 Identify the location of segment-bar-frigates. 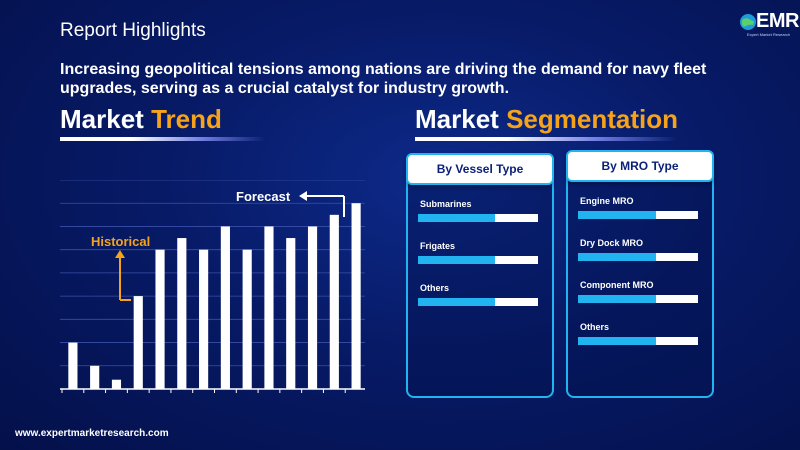
(478, 260).